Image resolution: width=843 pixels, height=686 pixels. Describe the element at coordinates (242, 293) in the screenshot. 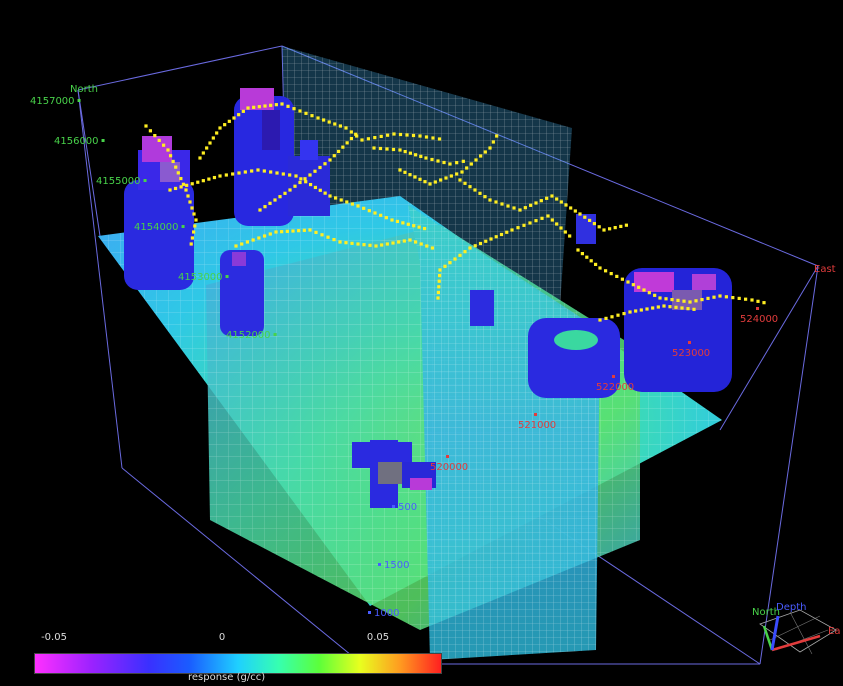

I see `anomaly-body-west` at that location.